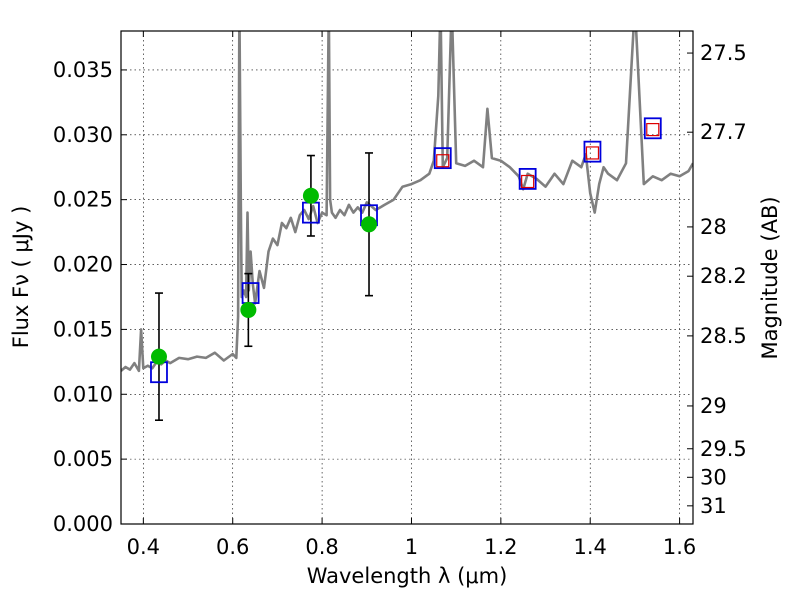  I want to click on y2-tick-label: 29, so click(713, 406).